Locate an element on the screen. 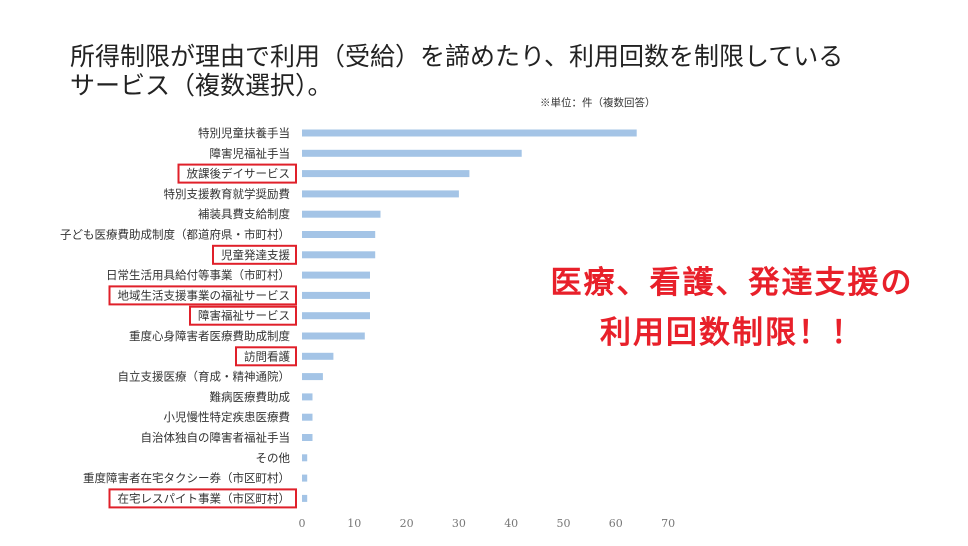 The width and height of the screenshot is (968, 546). category-label: 自治体独自の障害者福祉手当 is located at coordinates (216, 438).